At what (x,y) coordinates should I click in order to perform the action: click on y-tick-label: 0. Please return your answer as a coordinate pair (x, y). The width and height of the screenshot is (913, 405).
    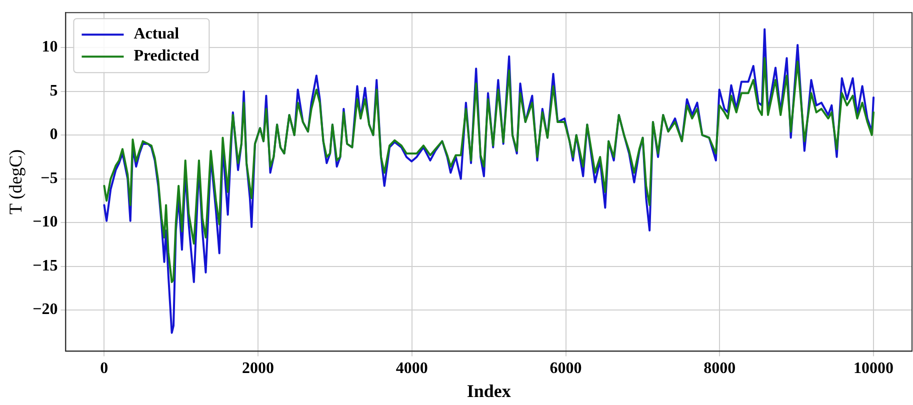
    Looking at the image, I should click on (54, 135).